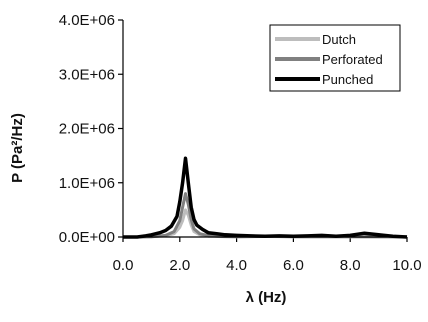 The image size is (428, 322). What do you see at coordinates (267, 255) in the screenshot?
I see `x-axis-ticks: 0.0 2.0 4.0 6.0 8.0 10.0` at bounding box center [267, 255].